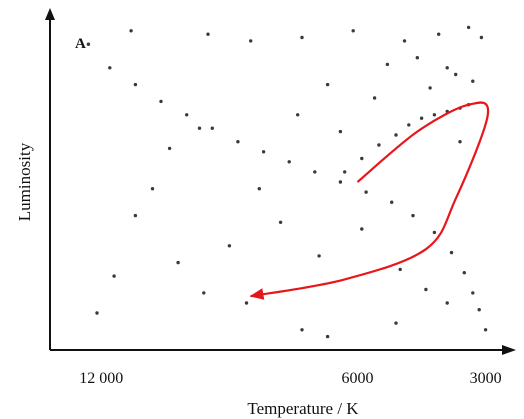 The image size is (524, 419). Describe the element at coordinates (101, 378) in the screenshot. I see `x-tick-label: 12 000` at that location.